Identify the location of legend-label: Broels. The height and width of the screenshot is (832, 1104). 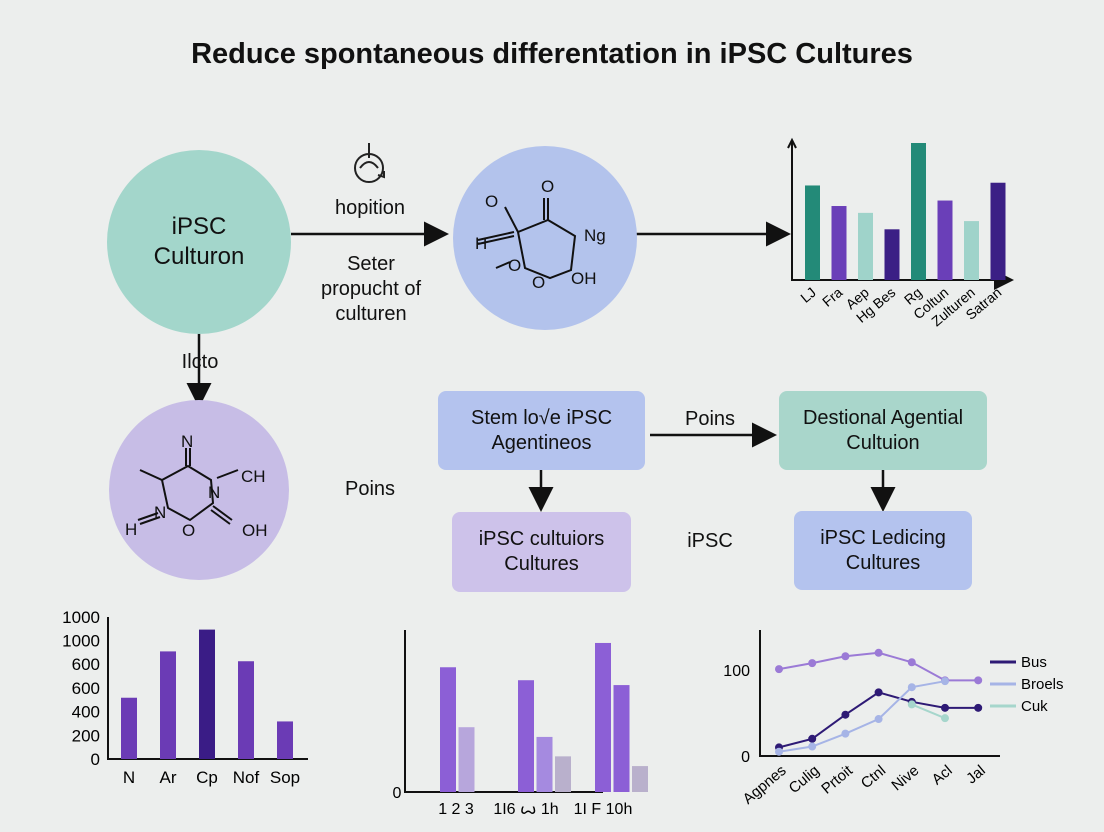
(1042, 684).